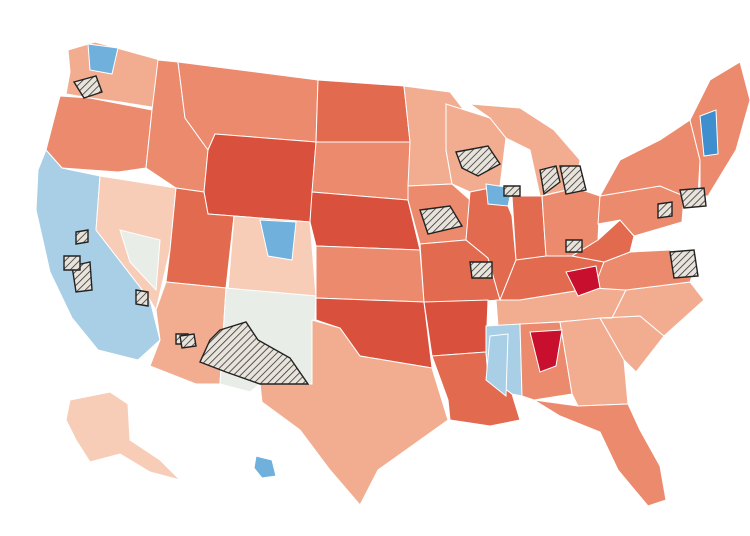  What do you see at coordinates (254, 353) in the screenshot?
I see `arizona-hatch` at bounding box center [254, 353].